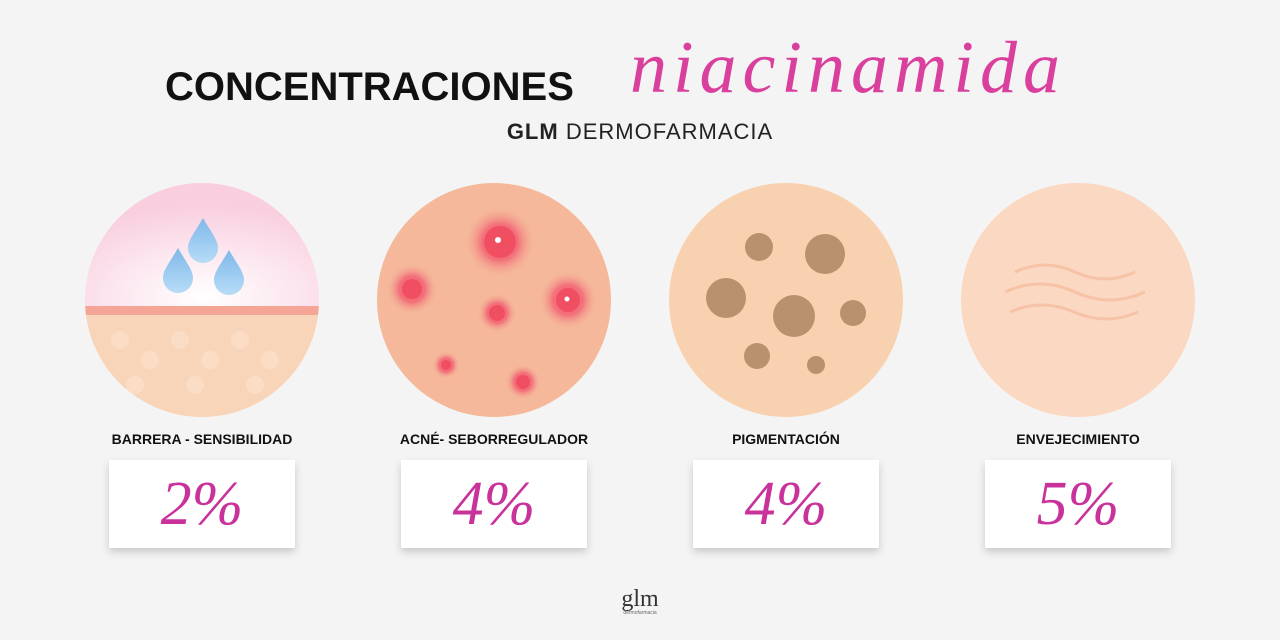 The height and width of the screenshot is (640, 1280). I want to click on acne-illustration, so click(494, 300).